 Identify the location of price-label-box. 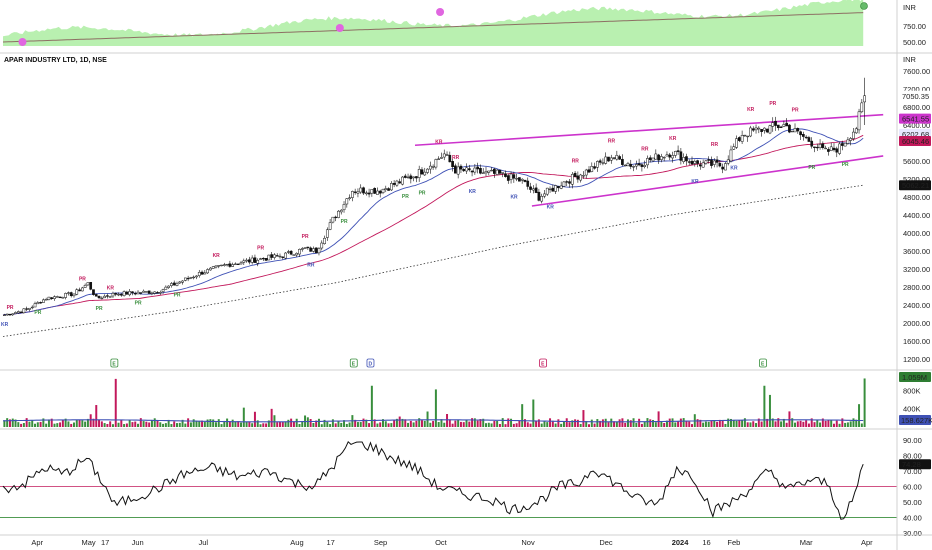
(915, 140).